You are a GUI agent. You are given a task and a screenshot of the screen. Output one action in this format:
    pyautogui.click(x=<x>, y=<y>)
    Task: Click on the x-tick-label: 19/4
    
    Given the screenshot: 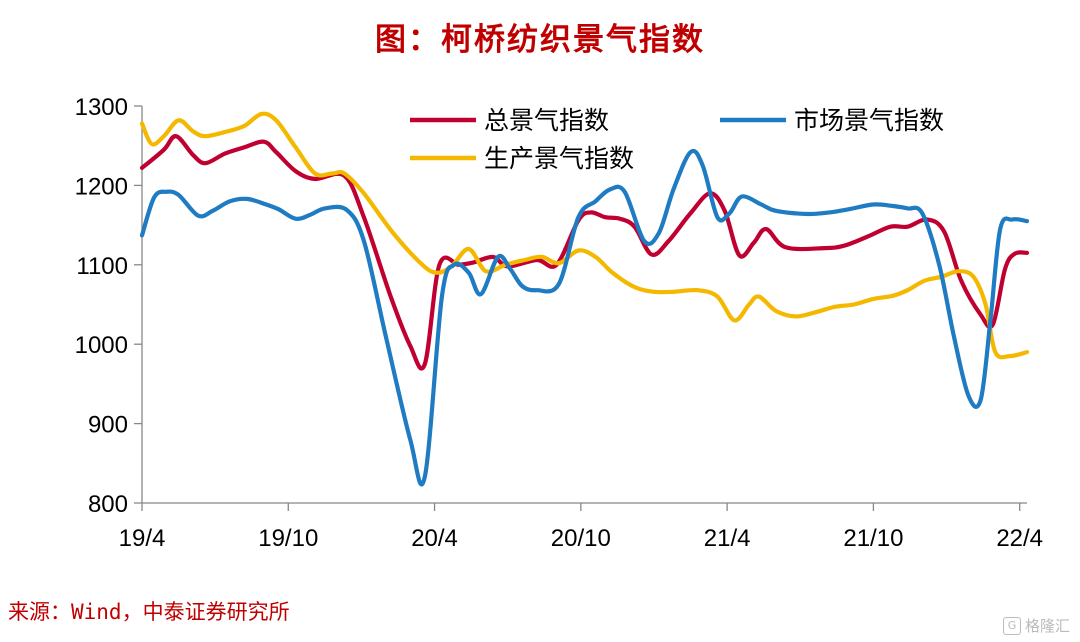 What is the action you would take?
    pyautogui.click(x=142, y=538)
    